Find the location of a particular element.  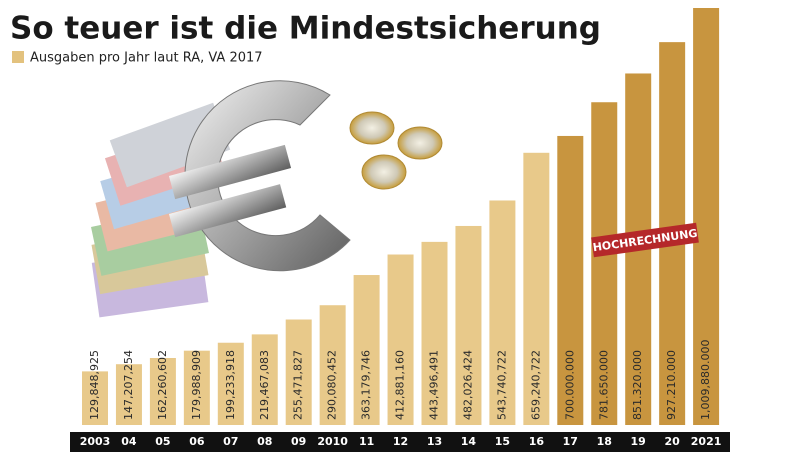

chart-title: So teuer ist die Mindestsicherung is located at coordinates (305, 29).